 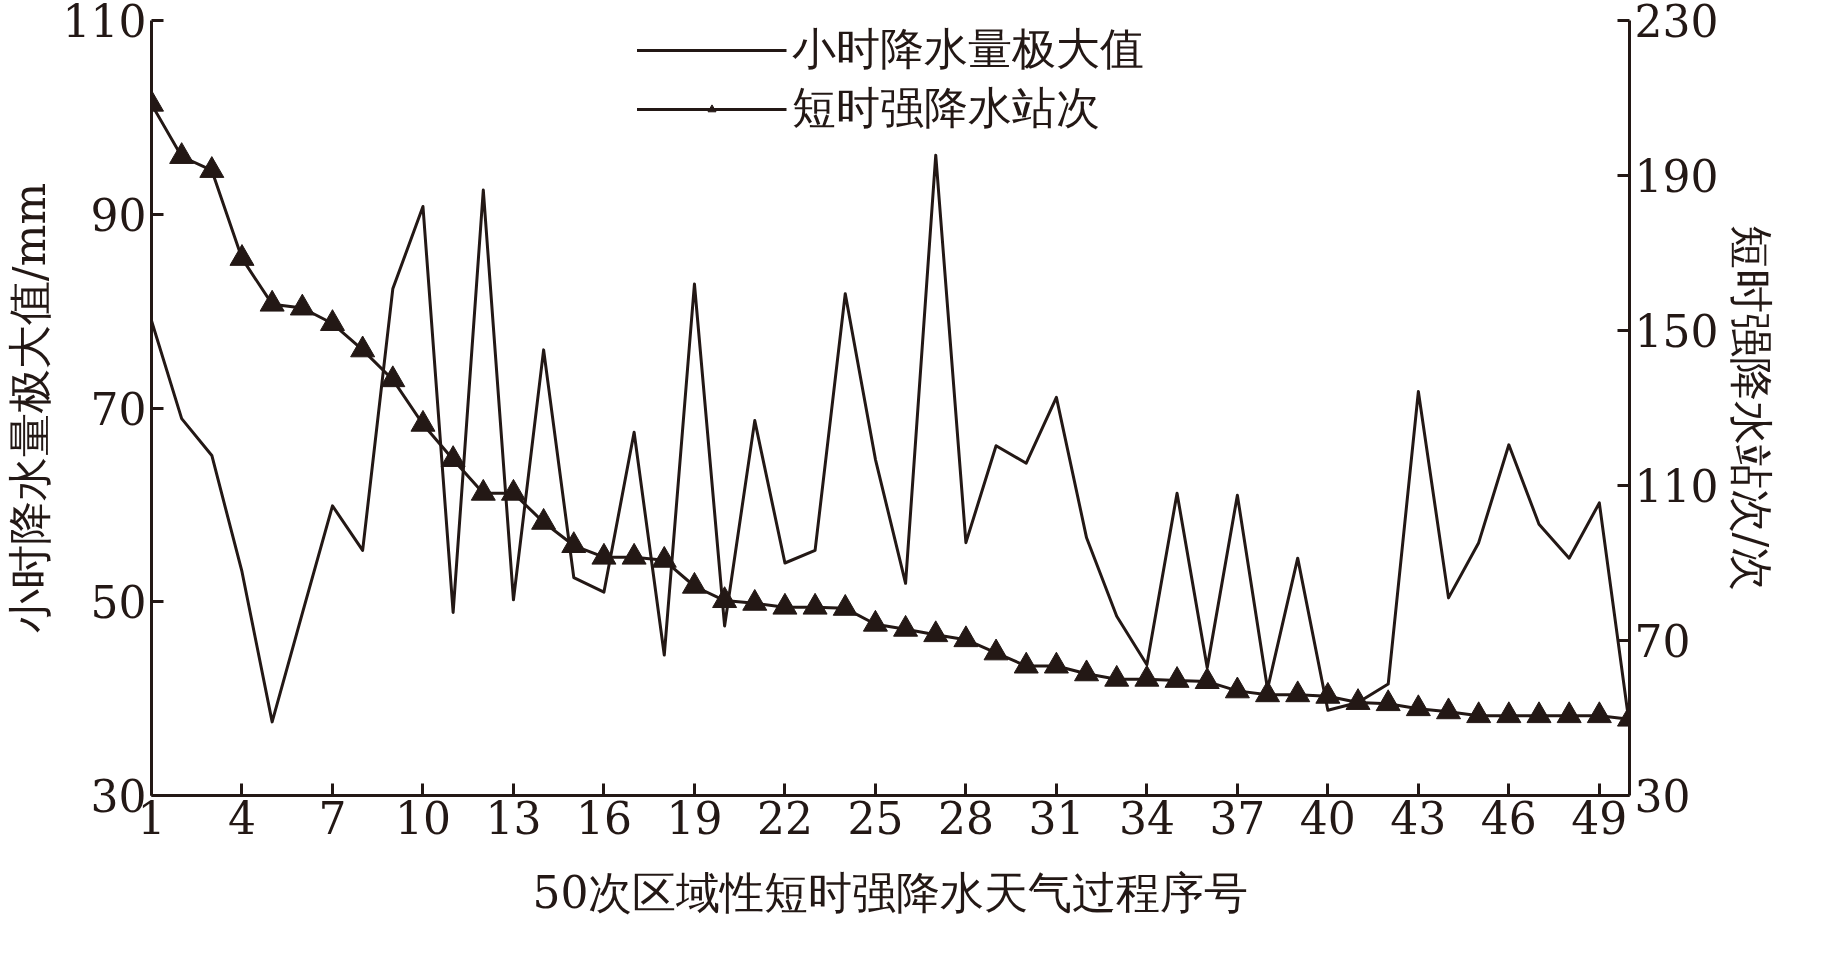 What do you see at coordinates (784, 818) in the screenshot?
I see `x-tick-label: 22` at bounding box center [784, 818].